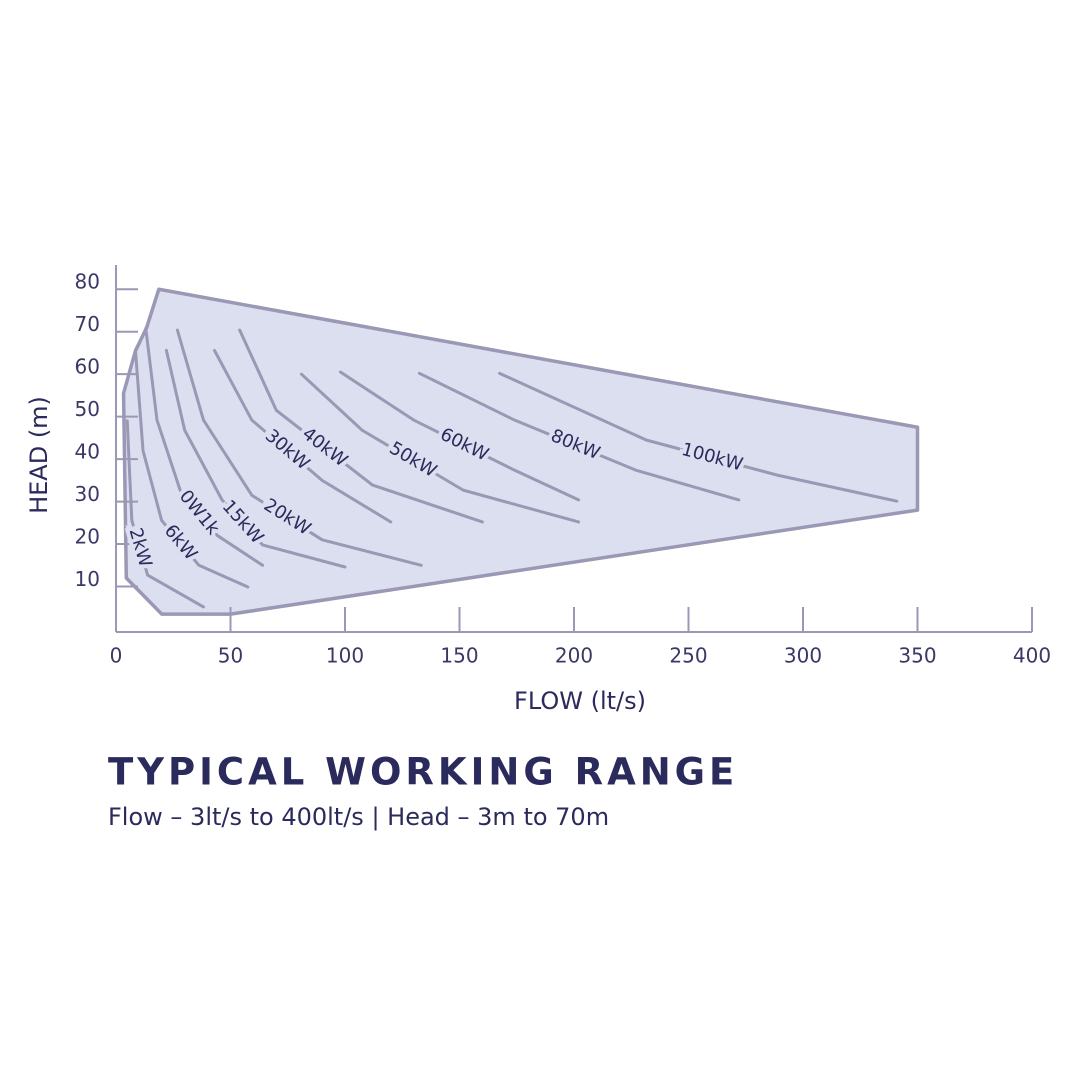 This screenshot has width=1080, height=1080. Describe the element at coordinates (87, 579) in the screenshot. I see `y-tick-label: 10` at that location.